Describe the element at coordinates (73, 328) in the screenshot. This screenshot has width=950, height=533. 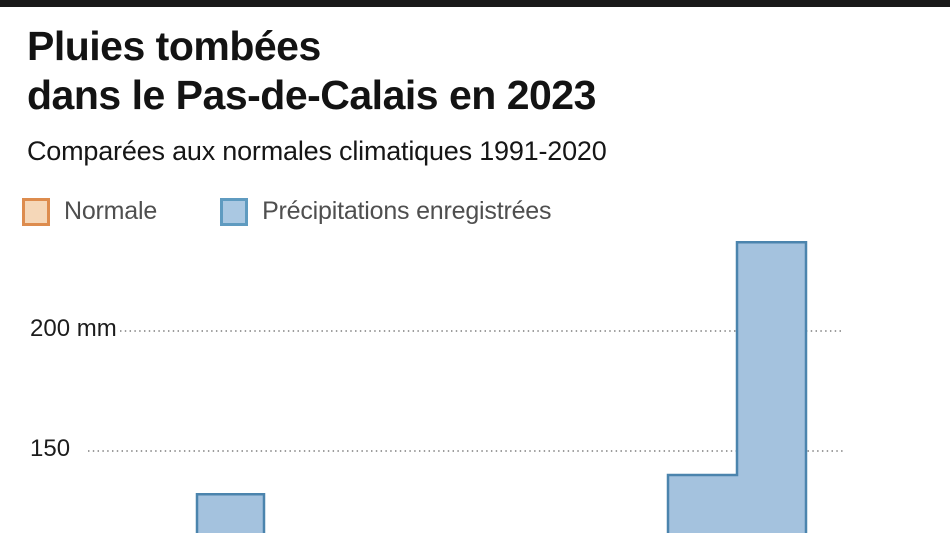
I see `y-tick-label-200mm: 200 mm` at that location.